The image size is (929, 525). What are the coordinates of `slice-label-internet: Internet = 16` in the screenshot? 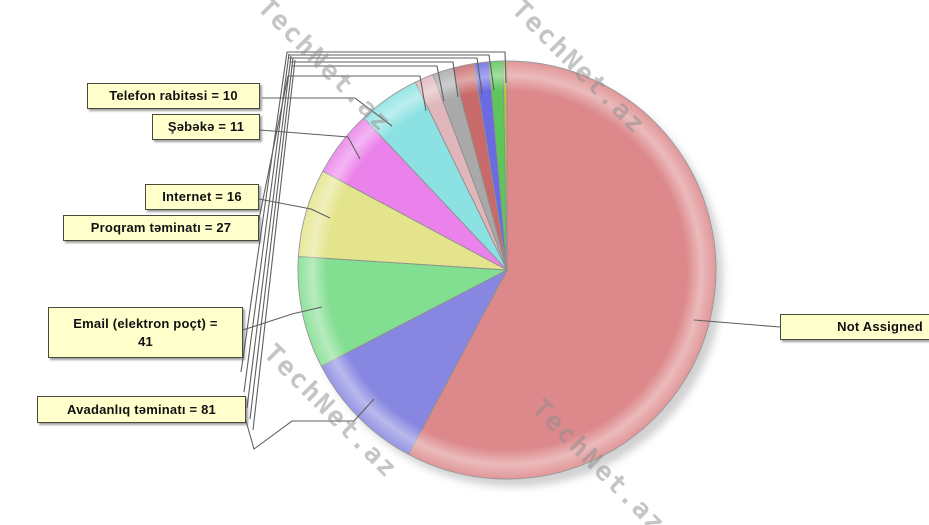 It's located at (202, 197).